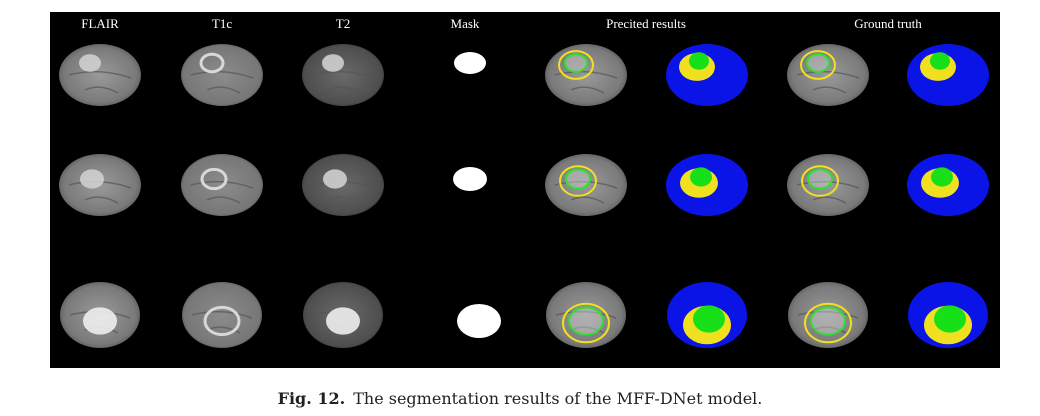 Image resolution: width=1040 pixels, height=416 pixels. What do you see at coordinates (222, 23) in the screenshot?
I see `column-header: T1c` at bounding box center [222, 23].